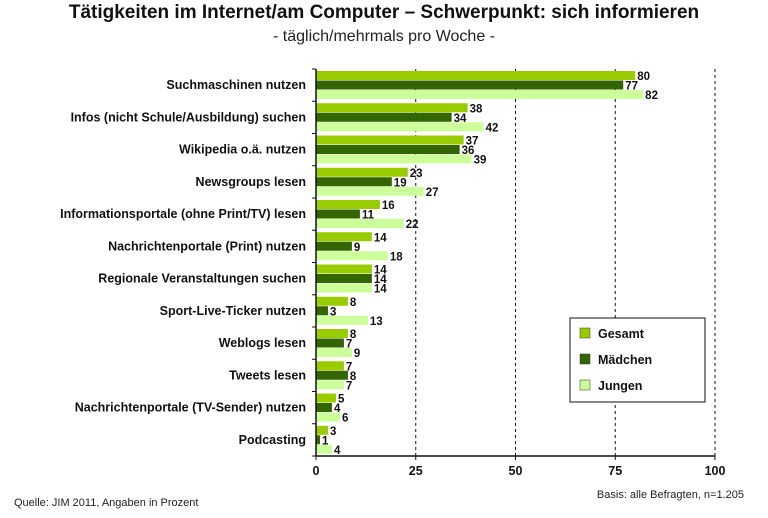  Describe the element at coordinates (472, 142) in the screenshot. I see `data-label: 37` at that location.